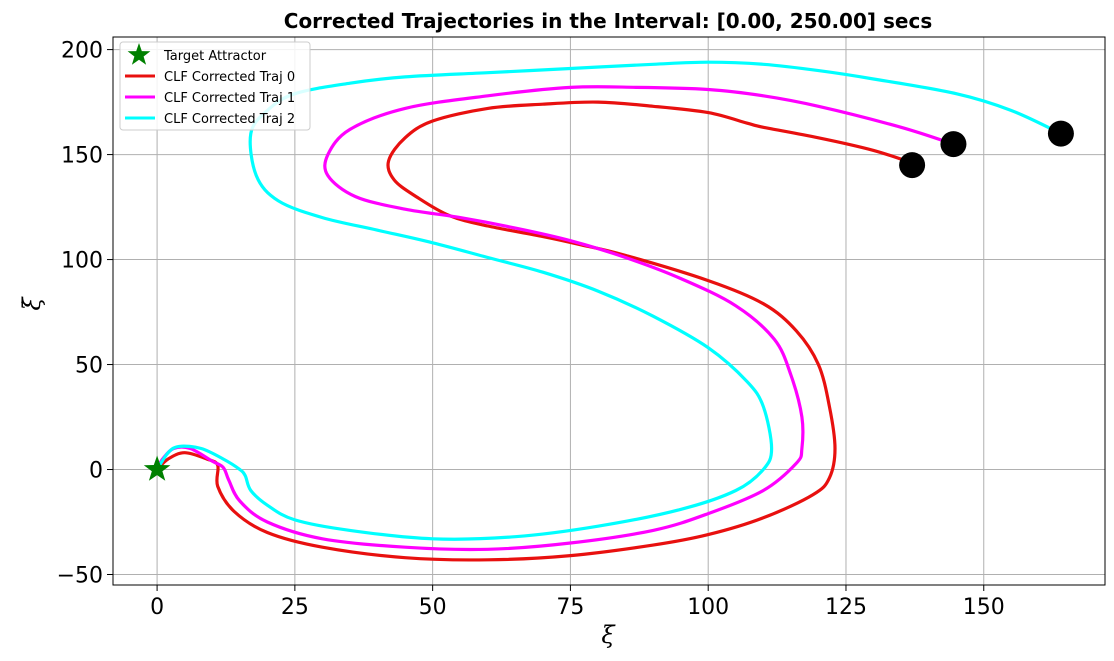  What do you see at coordinates (984, 607) in the screenshot?
I see `x-tick-label: 150` at bounding box center [984, 607].